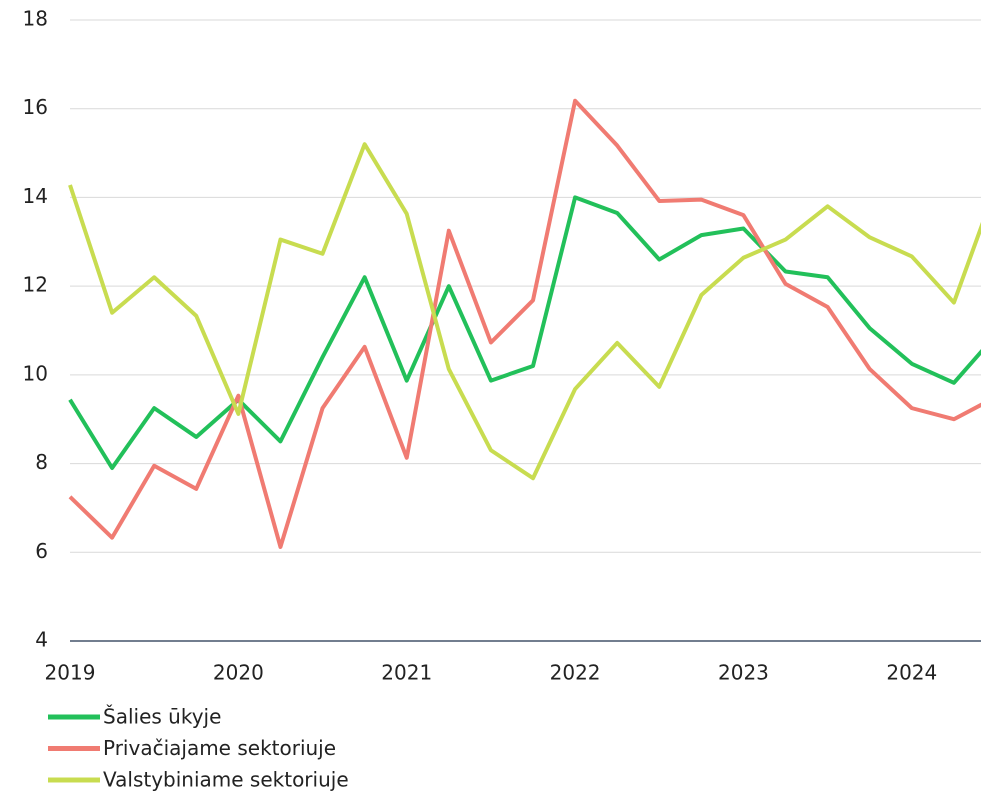 Image resolution: width=981 pixels, height=795 pixels. I want to click on x-tick-label: 2022, so click(575, 673).